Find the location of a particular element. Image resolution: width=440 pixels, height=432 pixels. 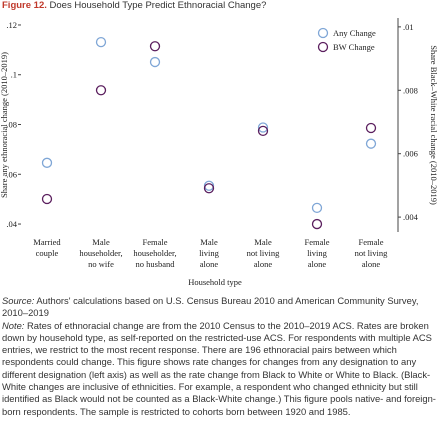

x-tick-label: Female not living alone is located at coordinates (372, 253).